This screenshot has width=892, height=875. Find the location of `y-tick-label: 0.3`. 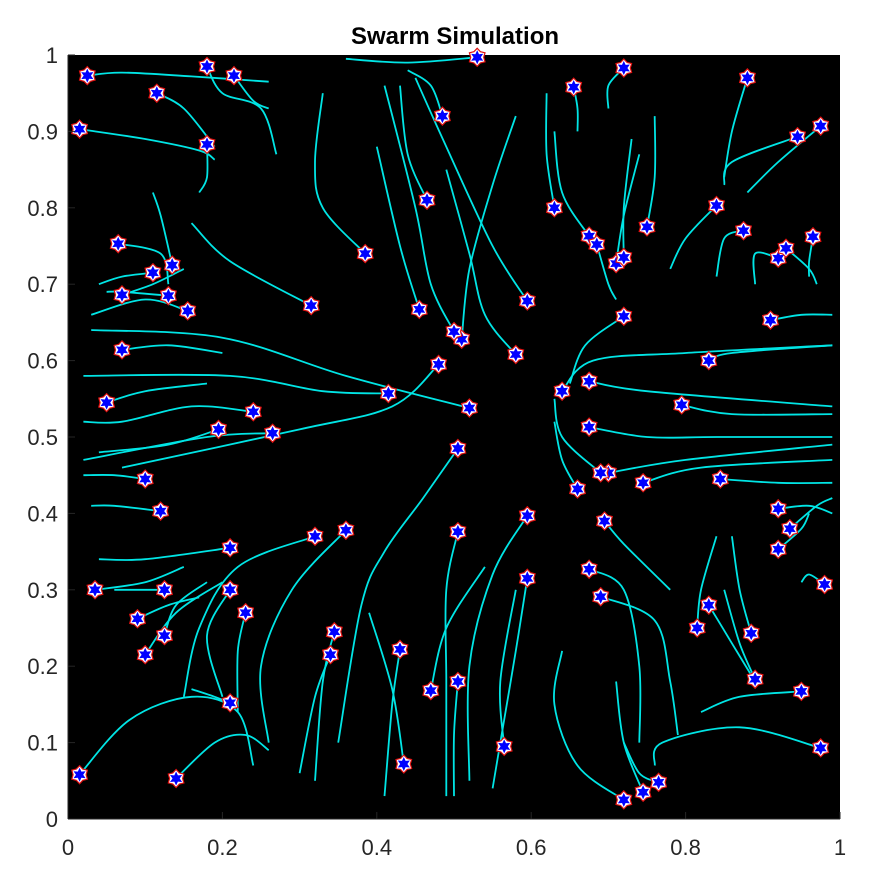

y-tick-label: 0.3 is located at coordinates (42, 590).